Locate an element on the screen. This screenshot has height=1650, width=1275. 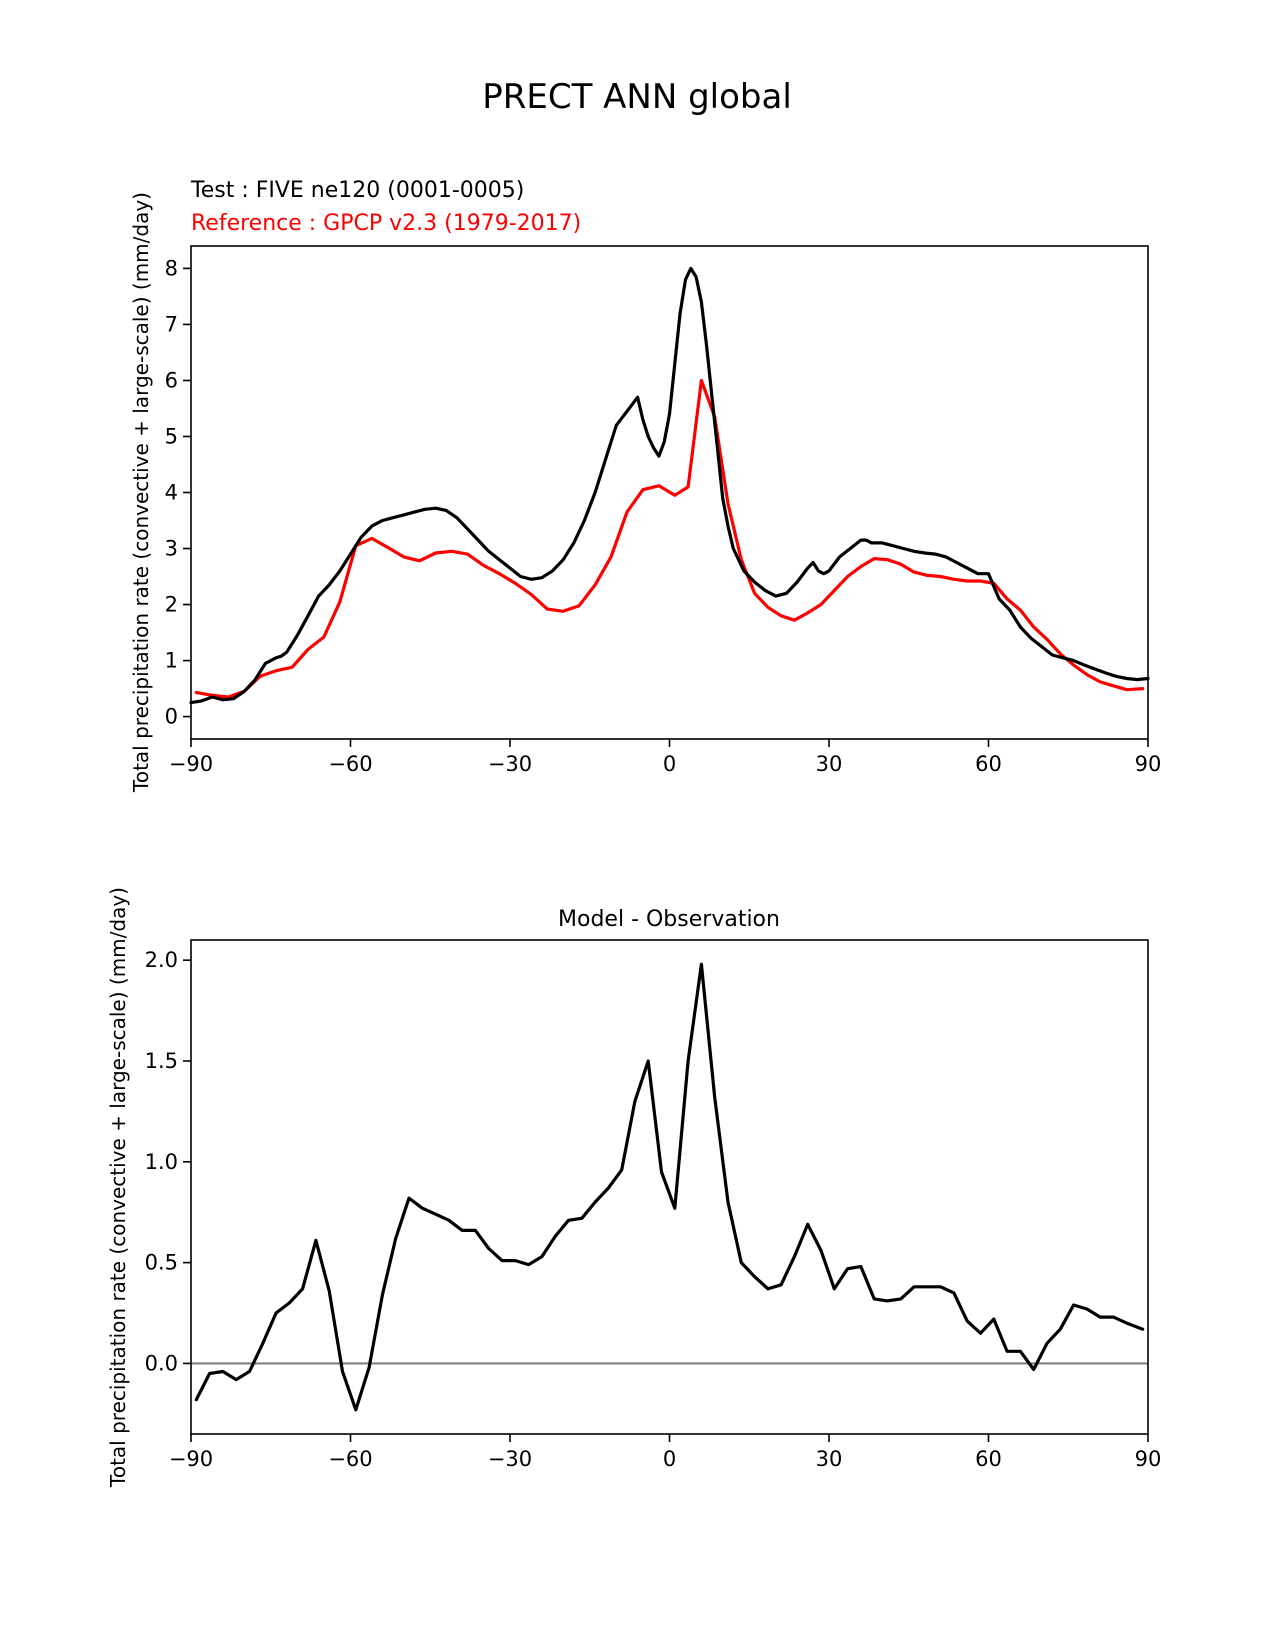
y-tick-label: 1.0 is located at coordinates (161, 1162).